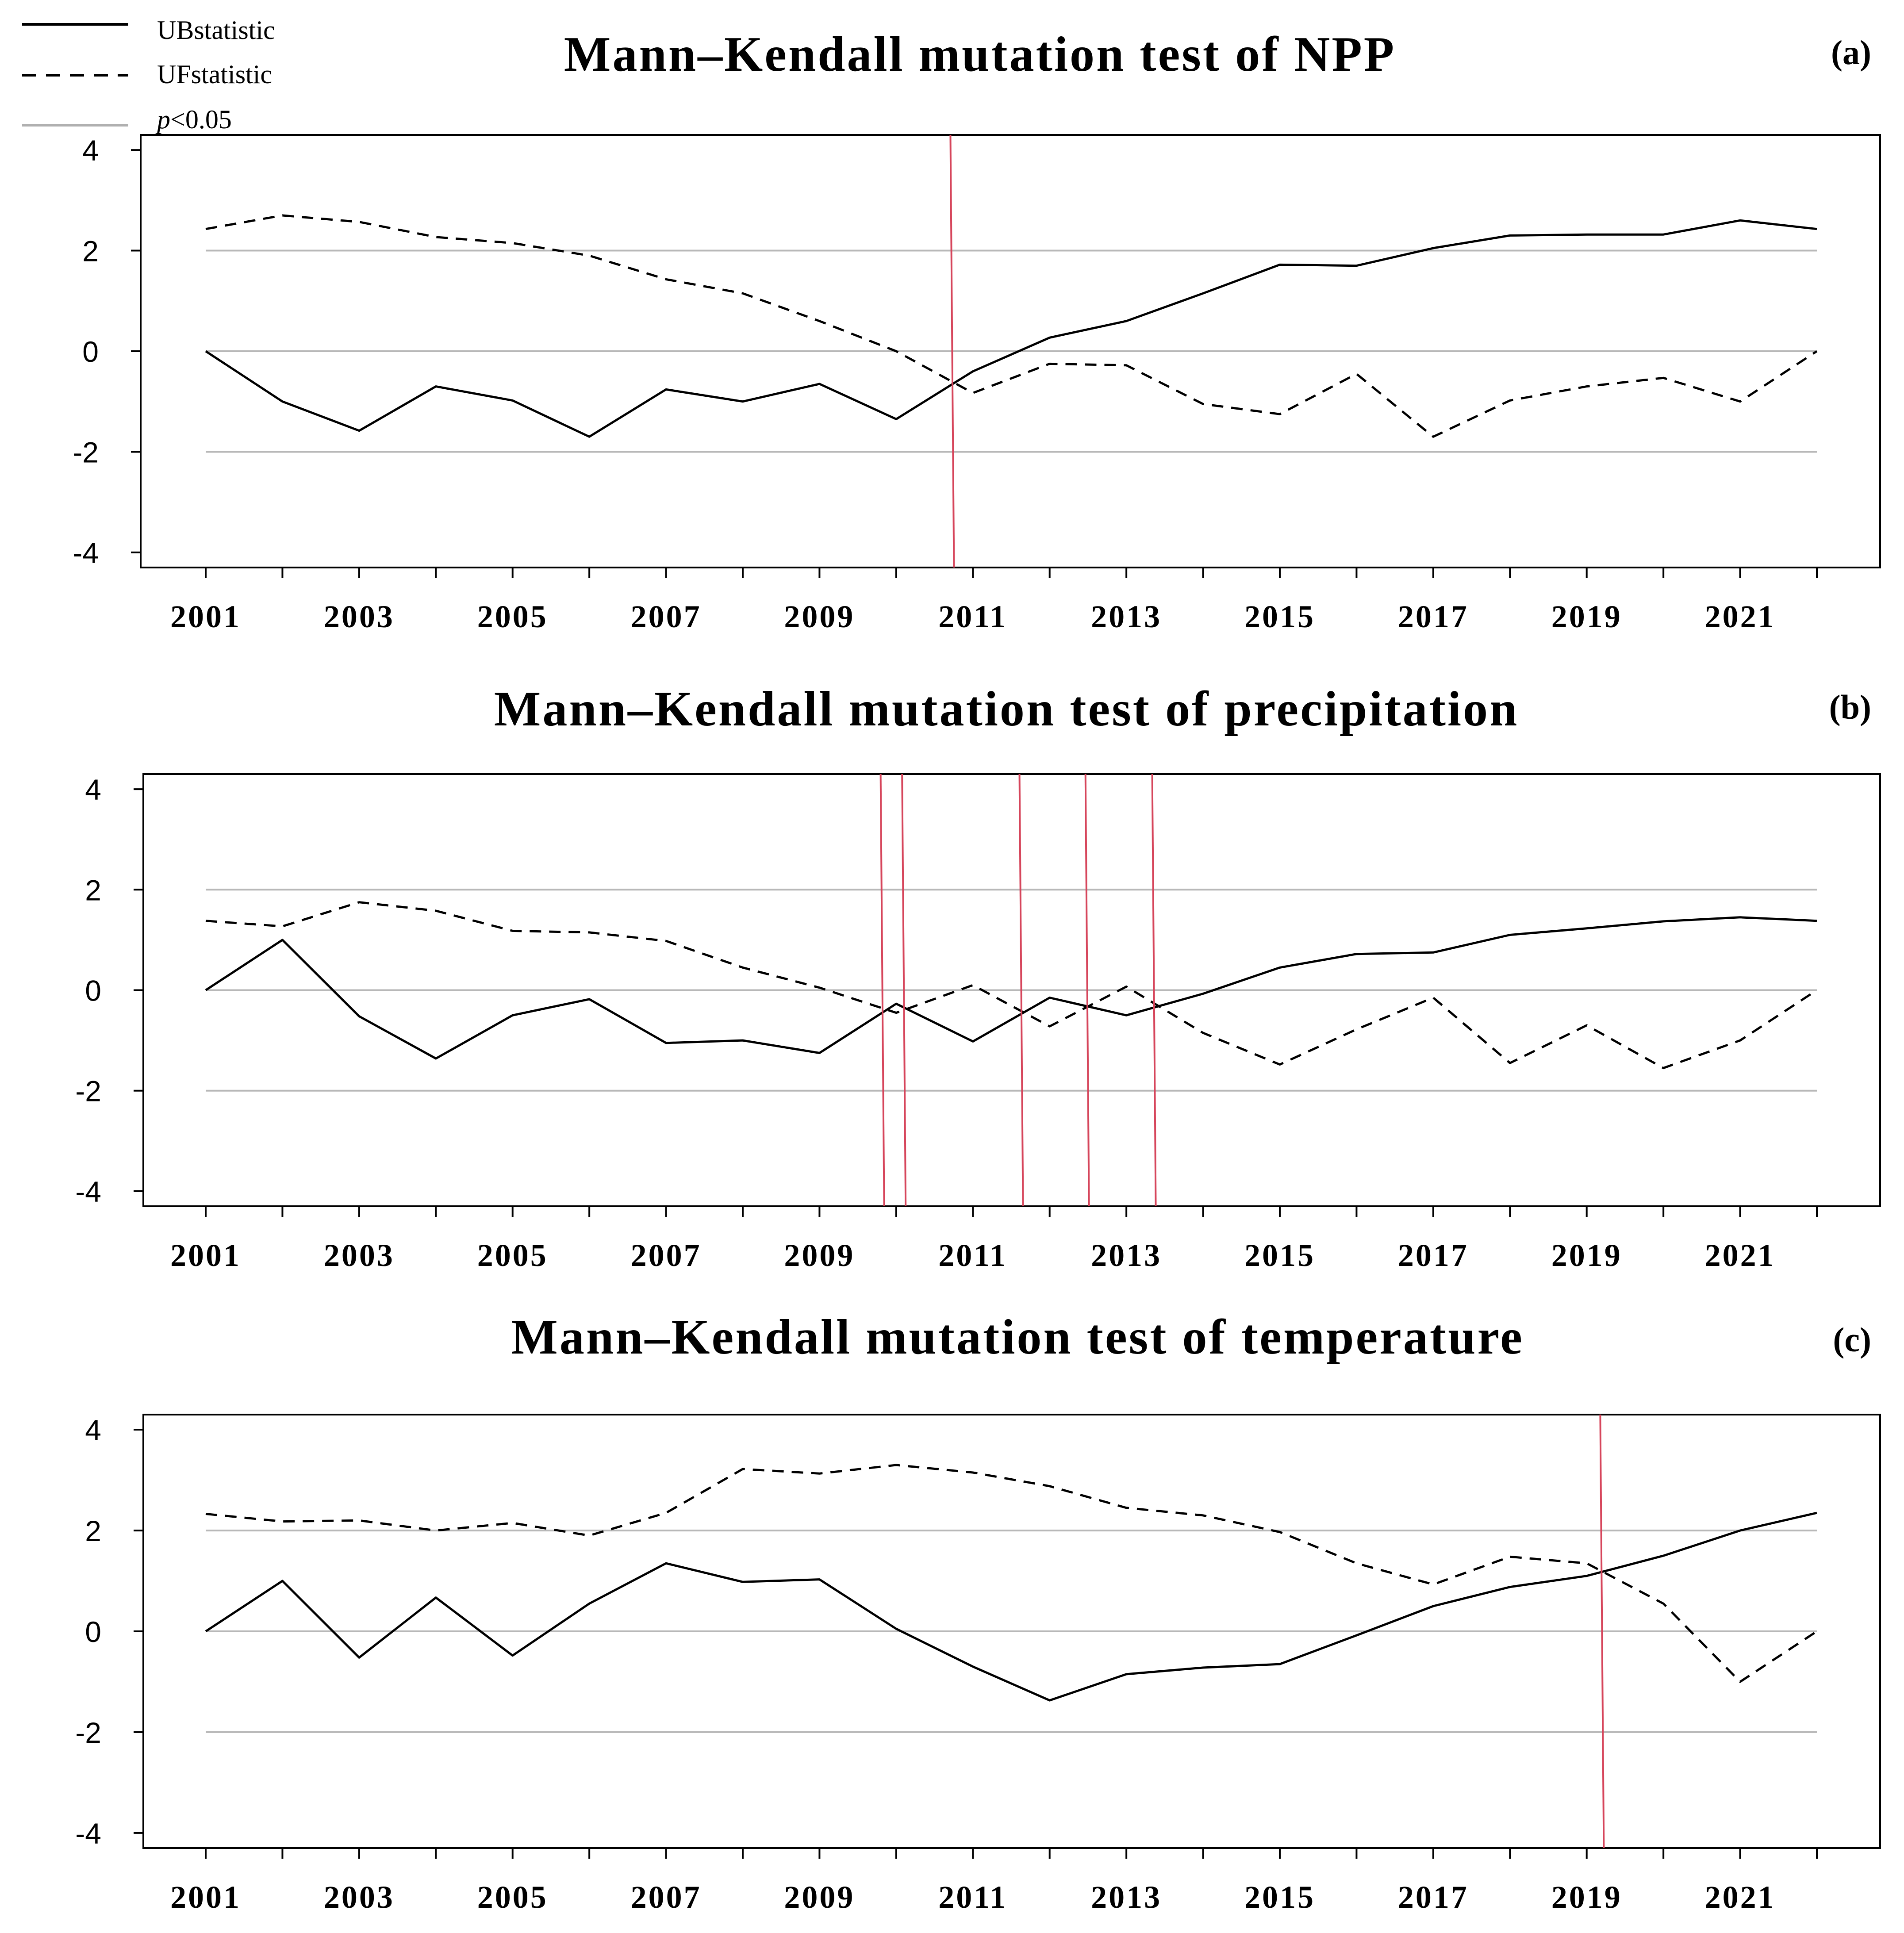 This screenshot has width=1904, height=1933. I want to click on panel-npp-label: (a), so click(1851, 52).